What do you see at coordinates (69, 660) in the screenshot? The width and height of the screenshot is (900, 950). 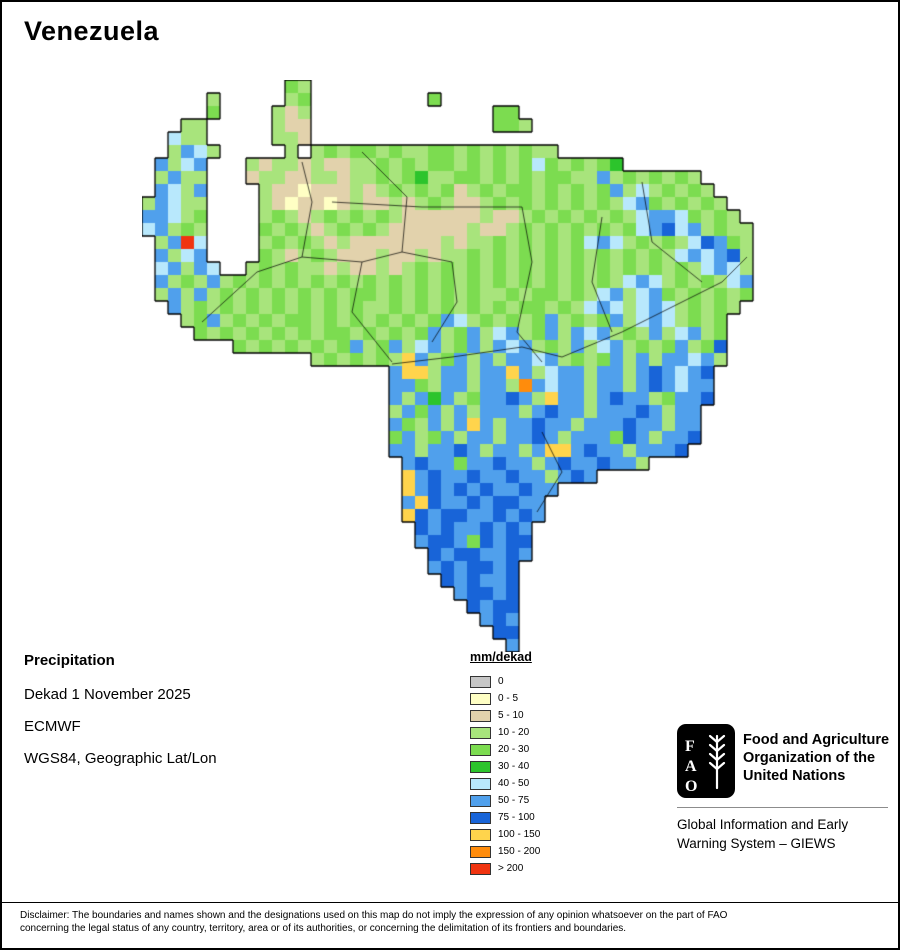 I see `info-heading: Precipitation` at bounding box center [69, 660].